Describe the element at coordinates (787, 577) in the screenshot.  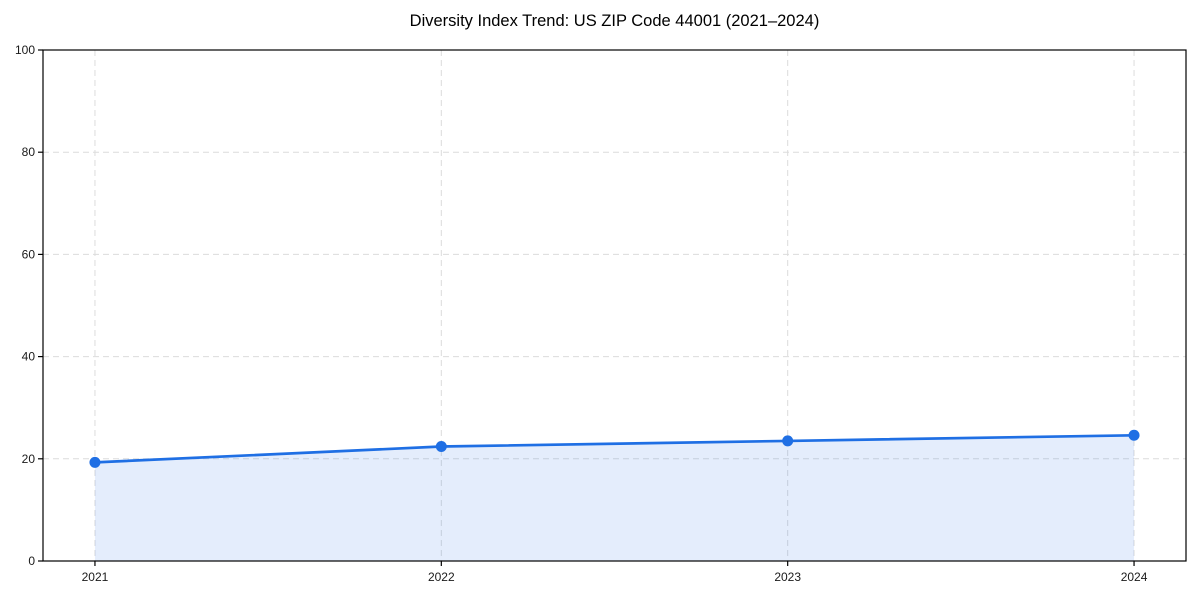
I see `x-tick-label: 2023` at that location.